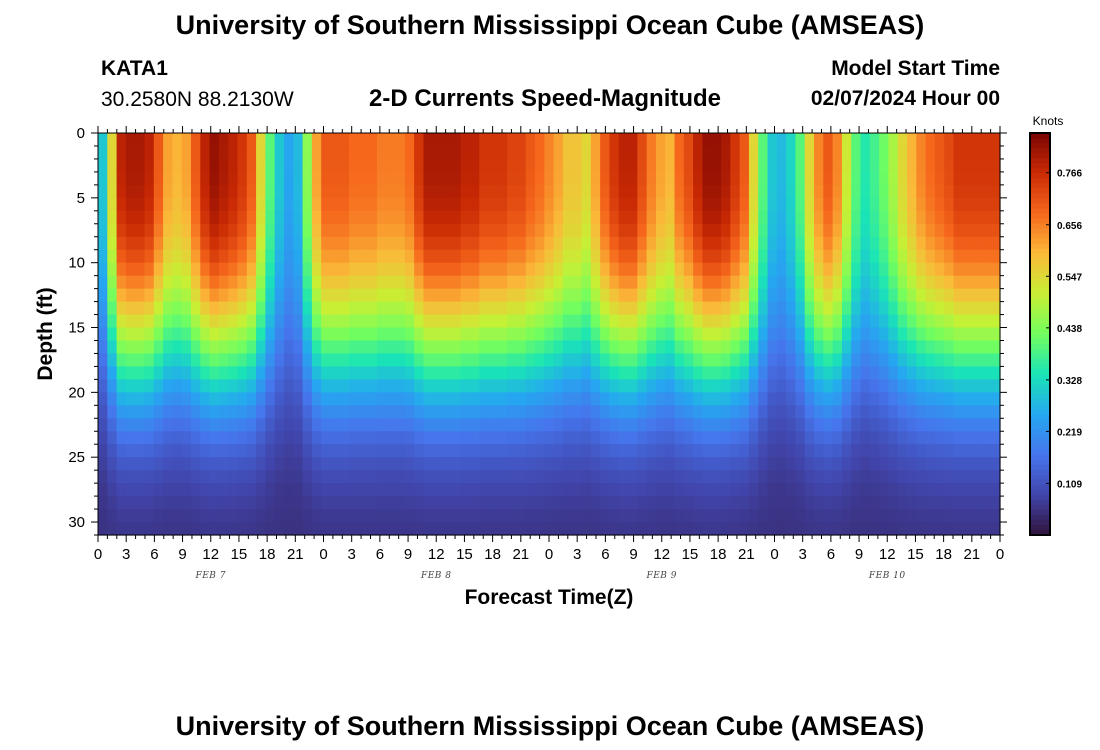 The width and height of the screenshot is (1100, 750). I want to click on x-tick-label: 15, so click(239, 554).